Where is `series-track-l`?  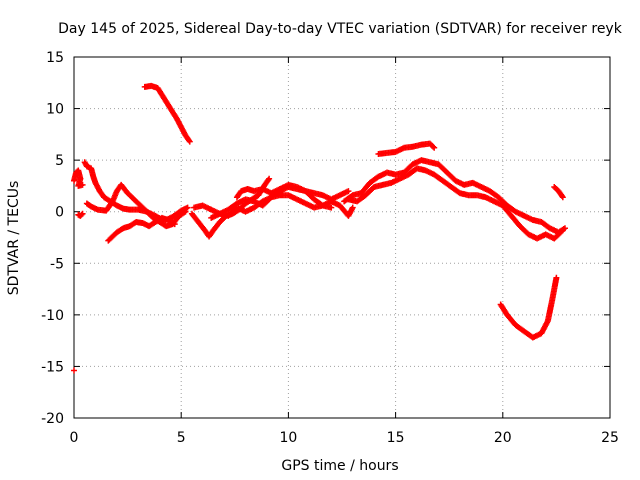
series-track-l is located at coordinates (455, 203).